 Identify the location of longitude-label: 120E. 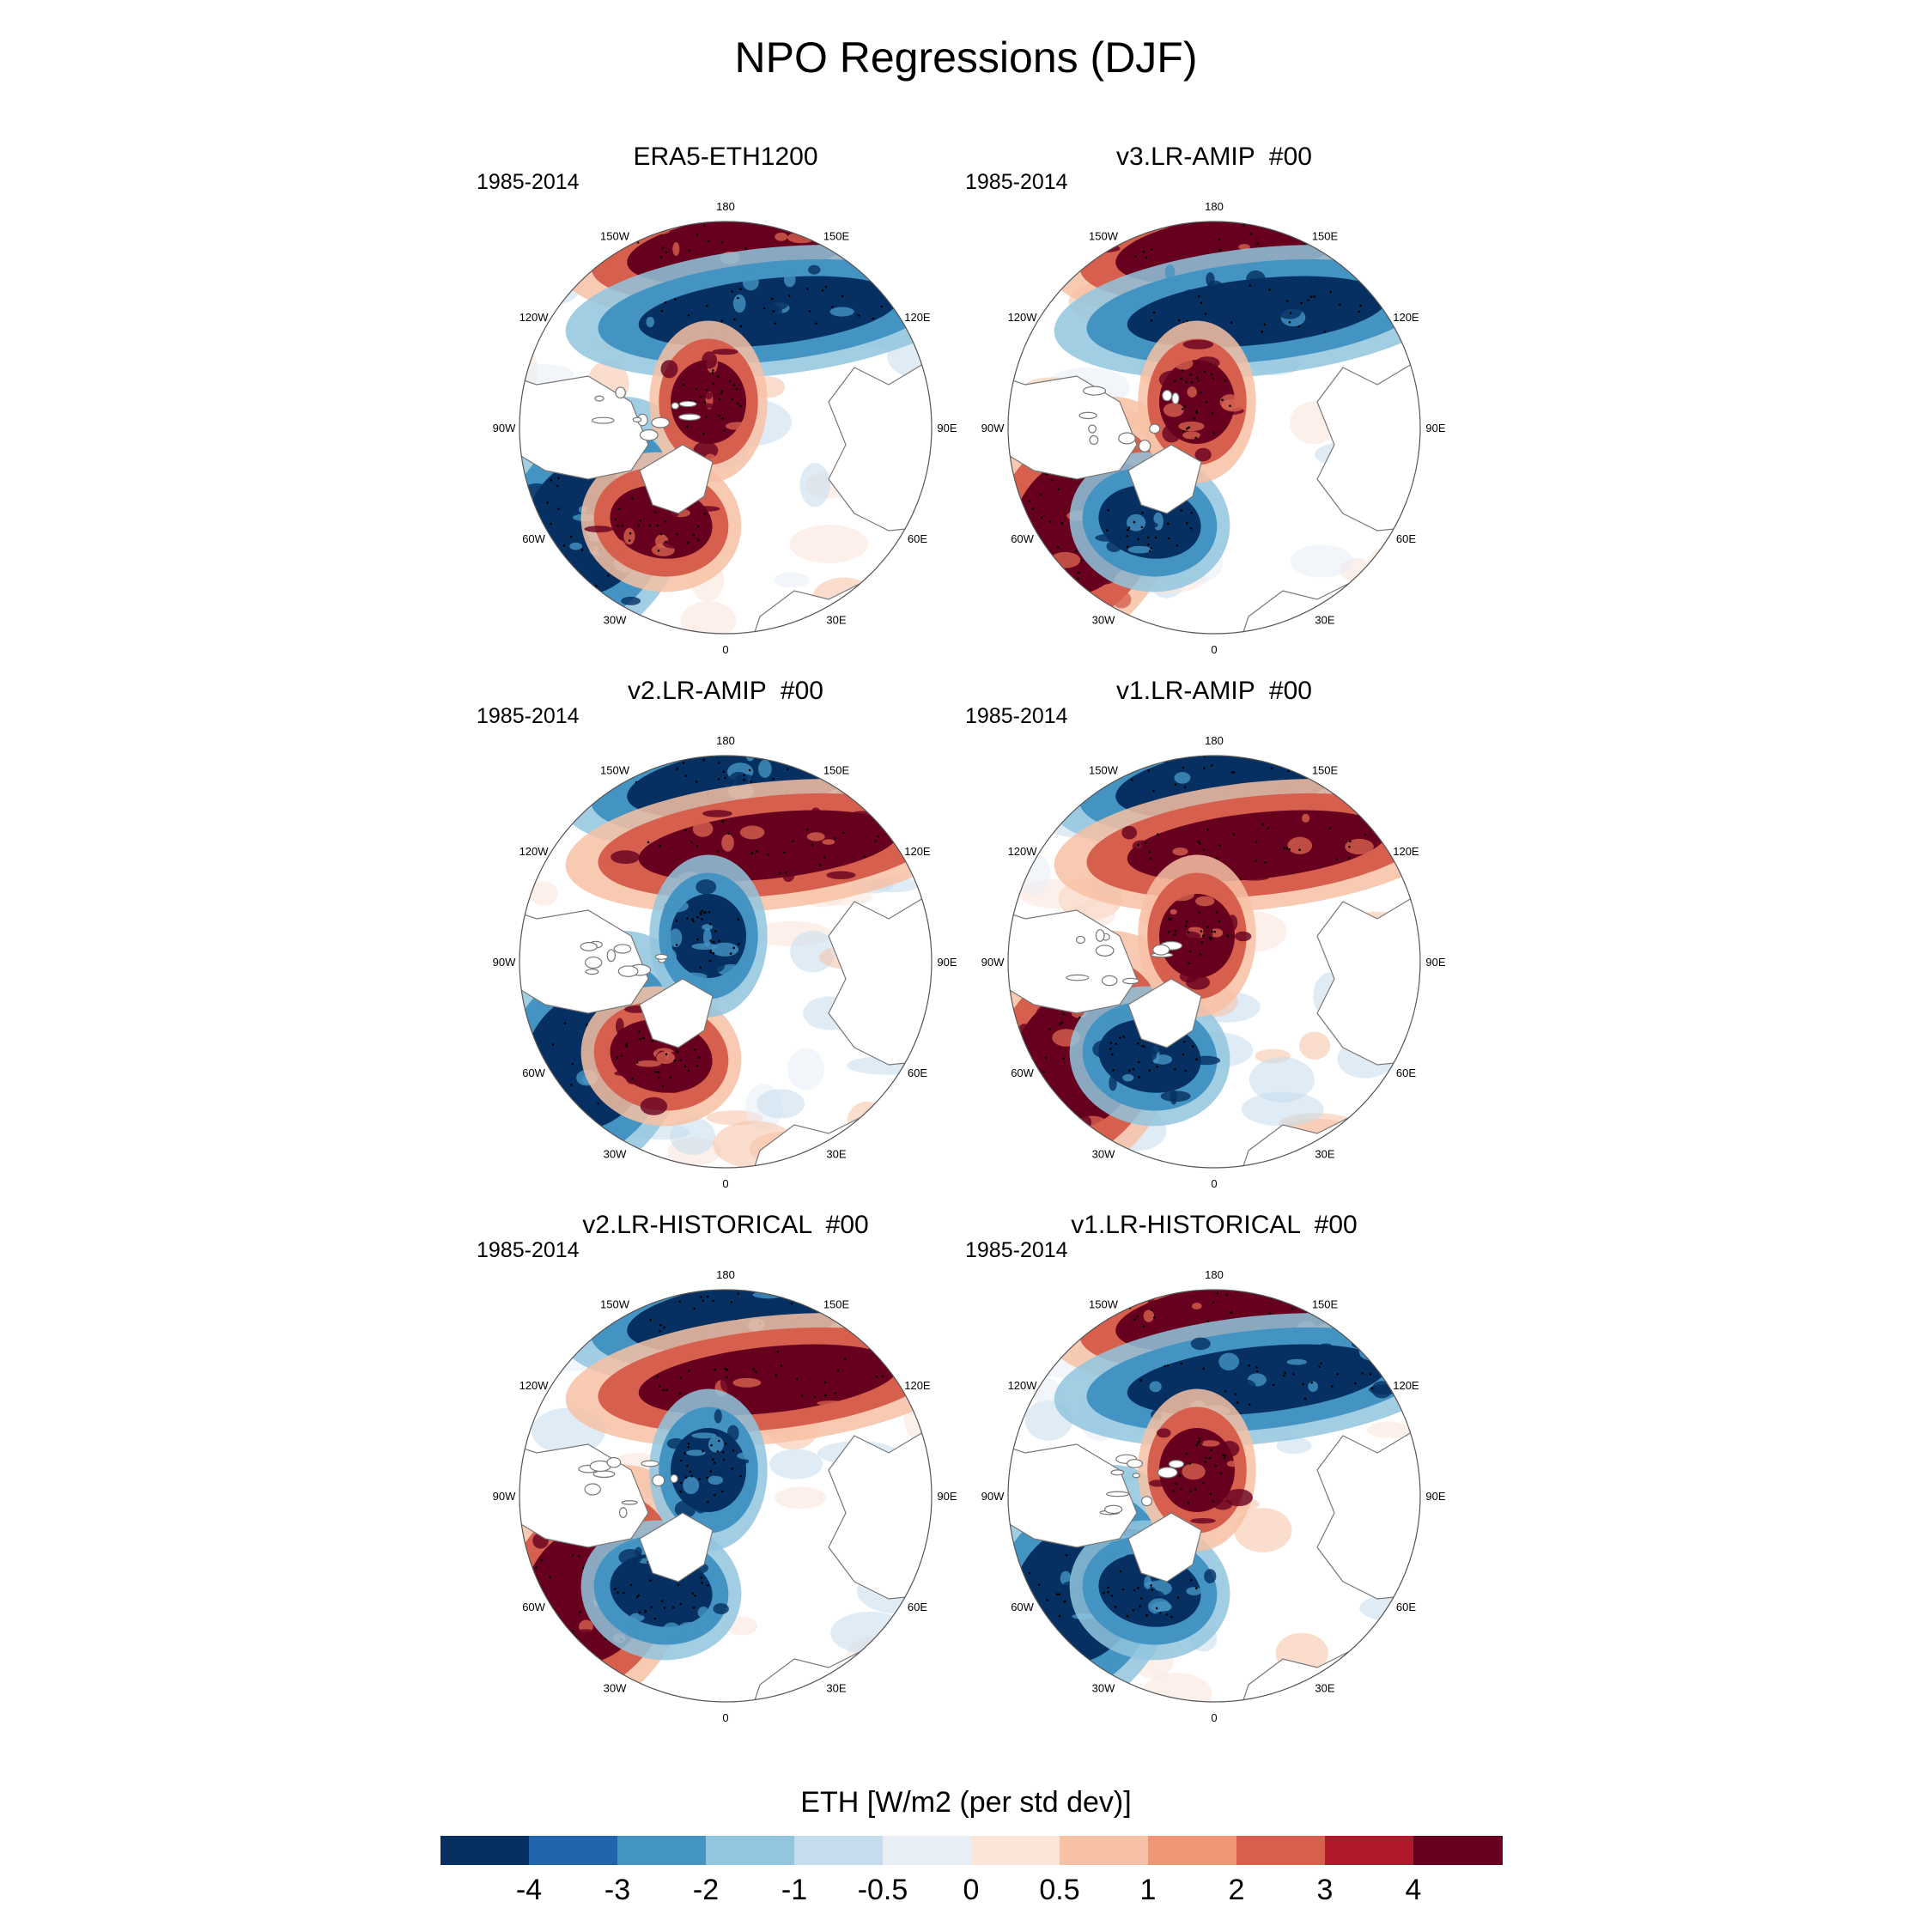
(918, 1385).